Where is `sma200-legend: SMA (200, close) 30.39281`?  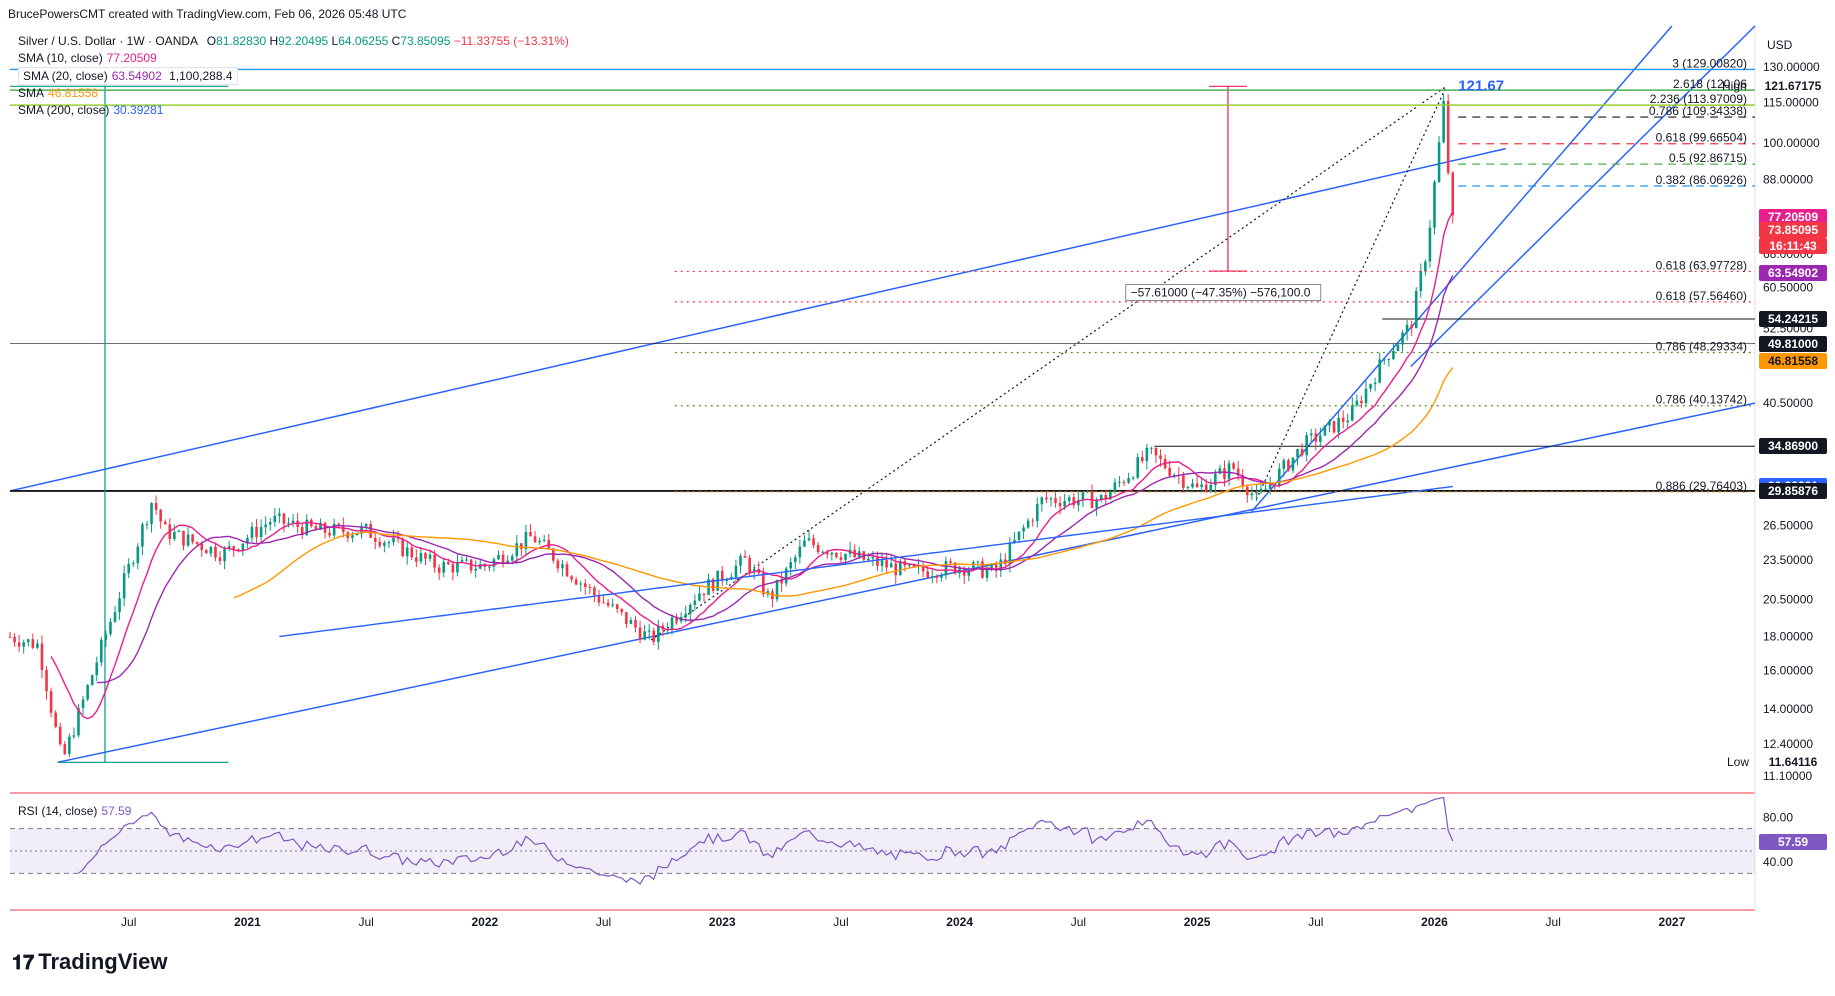 sma200-legend: SMA (200, close) 30.39281 is located at coordinates (90, 110).